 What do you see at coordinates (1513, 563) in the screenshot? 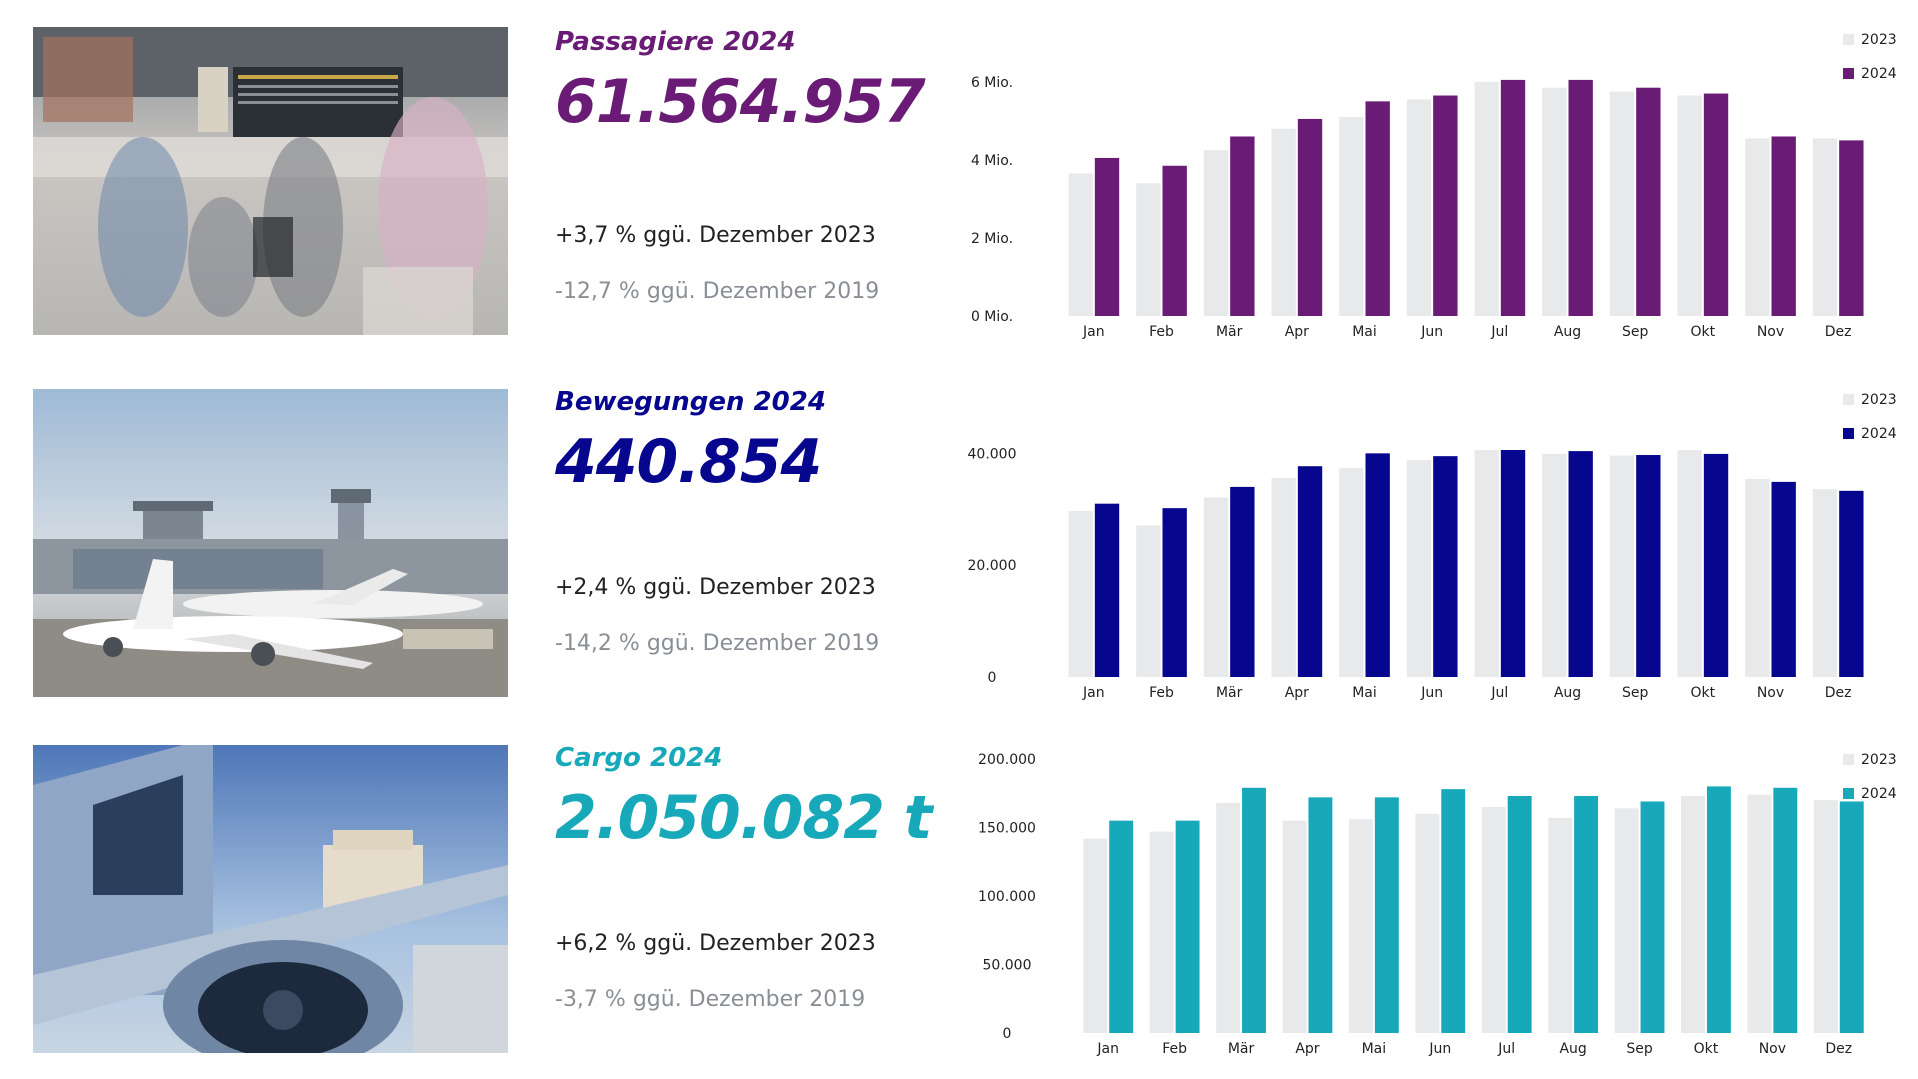
I see `bar-2024-Jul` at bounding box center [1513, 563].